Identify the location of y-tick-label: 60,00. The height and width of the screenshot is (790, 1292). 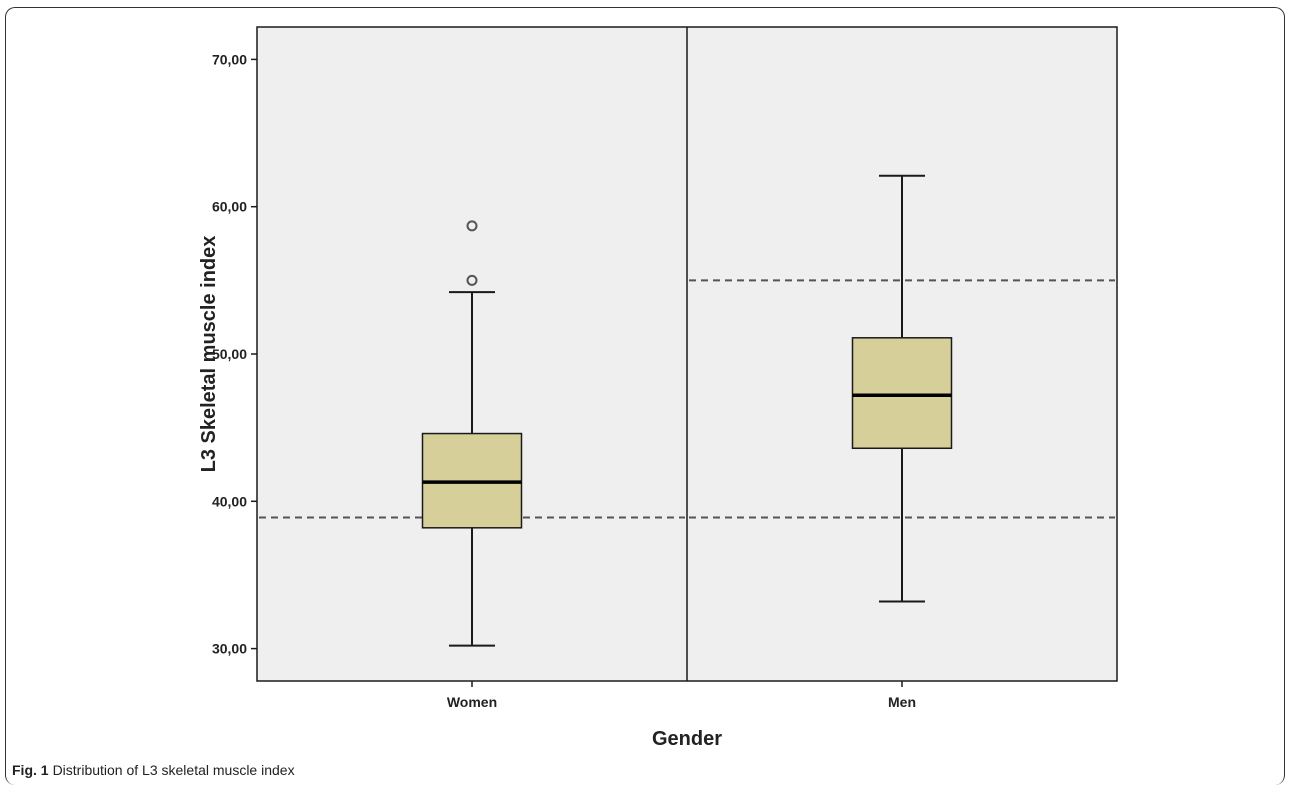
(229, 207).